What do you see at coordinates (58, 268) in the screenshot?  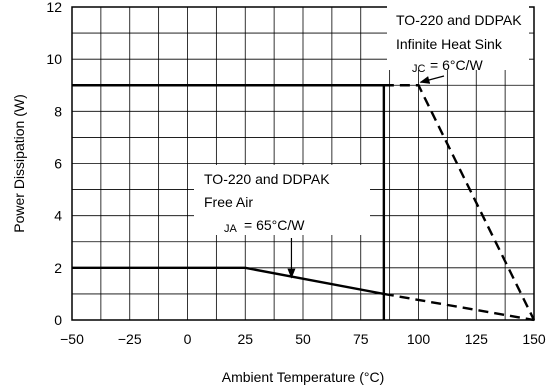 I see `y-tick-label: 2` at bounding box center [58, 268].